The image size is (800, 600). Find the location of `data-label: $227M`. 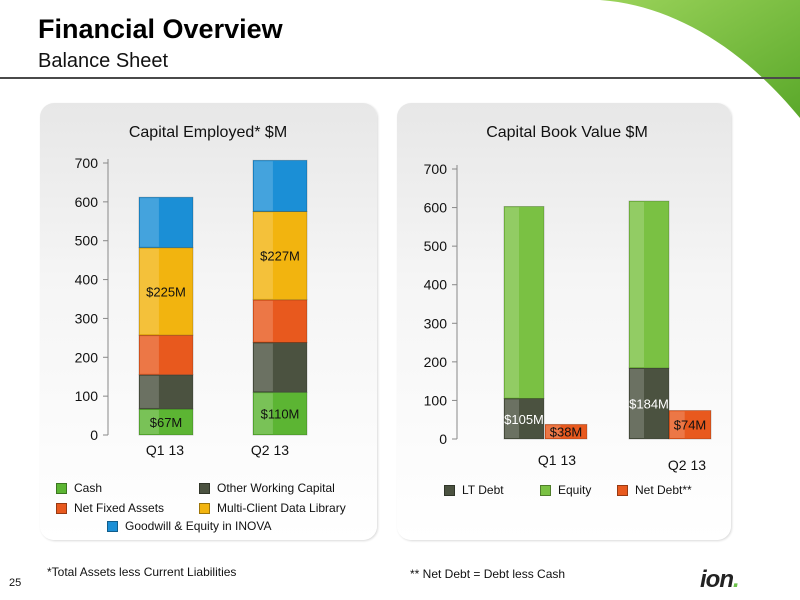

data-label: $227M is located at coordinates (280, 256).